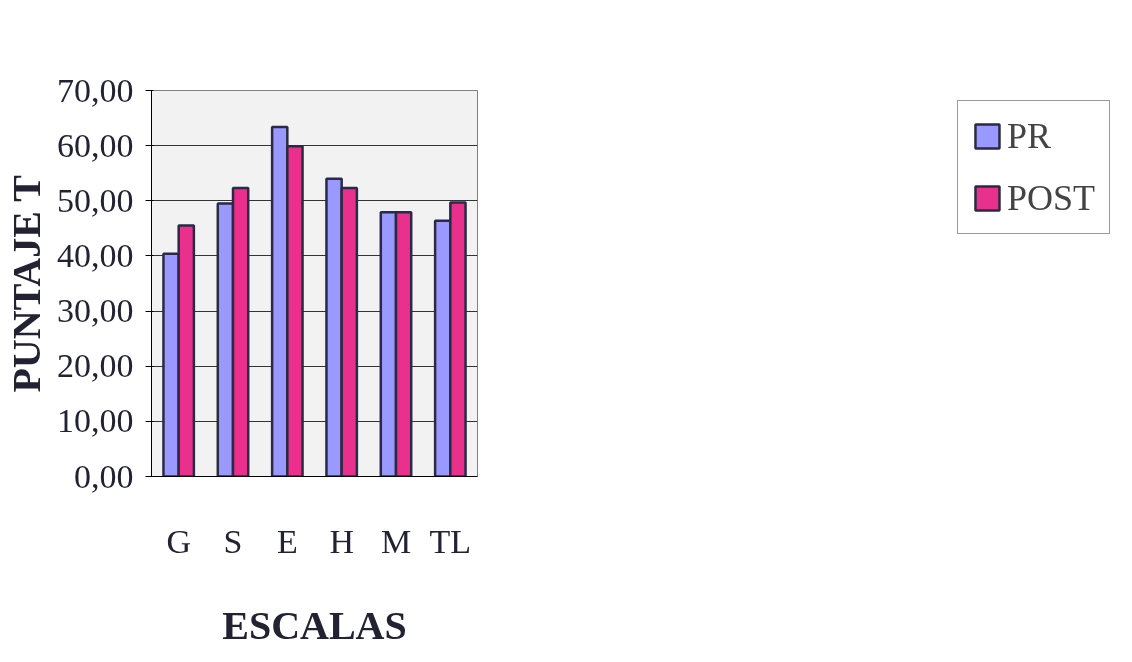 The image size is (1132, 662). I want to click on y-tick-label: 20,00, so click(95, 366).